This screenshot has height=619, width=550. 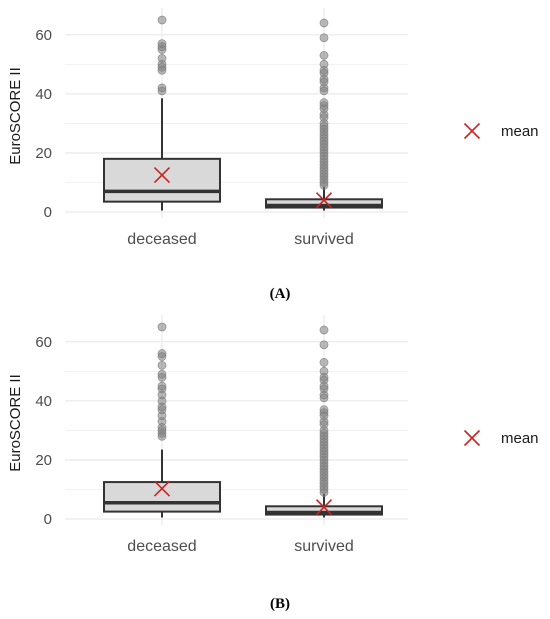 I want to click on panel-label: (A), so click(x=280, y=294).